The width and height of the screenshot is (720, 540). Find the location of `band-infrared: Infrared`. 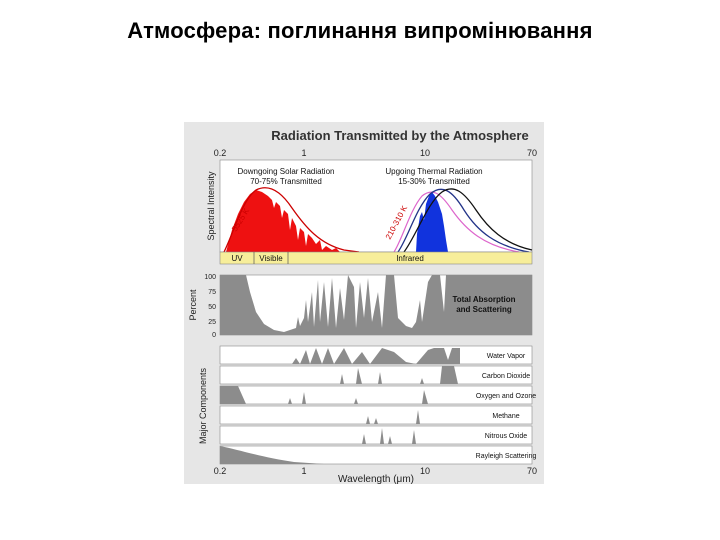

band-infrared: Infrared is located at coordinates (410, 258).